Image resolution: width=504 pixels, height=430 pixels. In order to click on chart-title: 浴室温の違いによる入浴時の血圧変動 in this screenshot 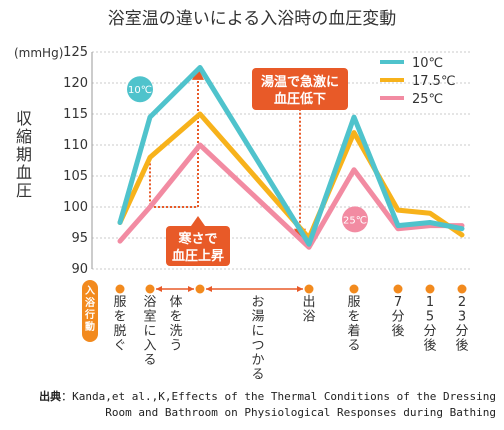, I will do `click(252, 19)`.